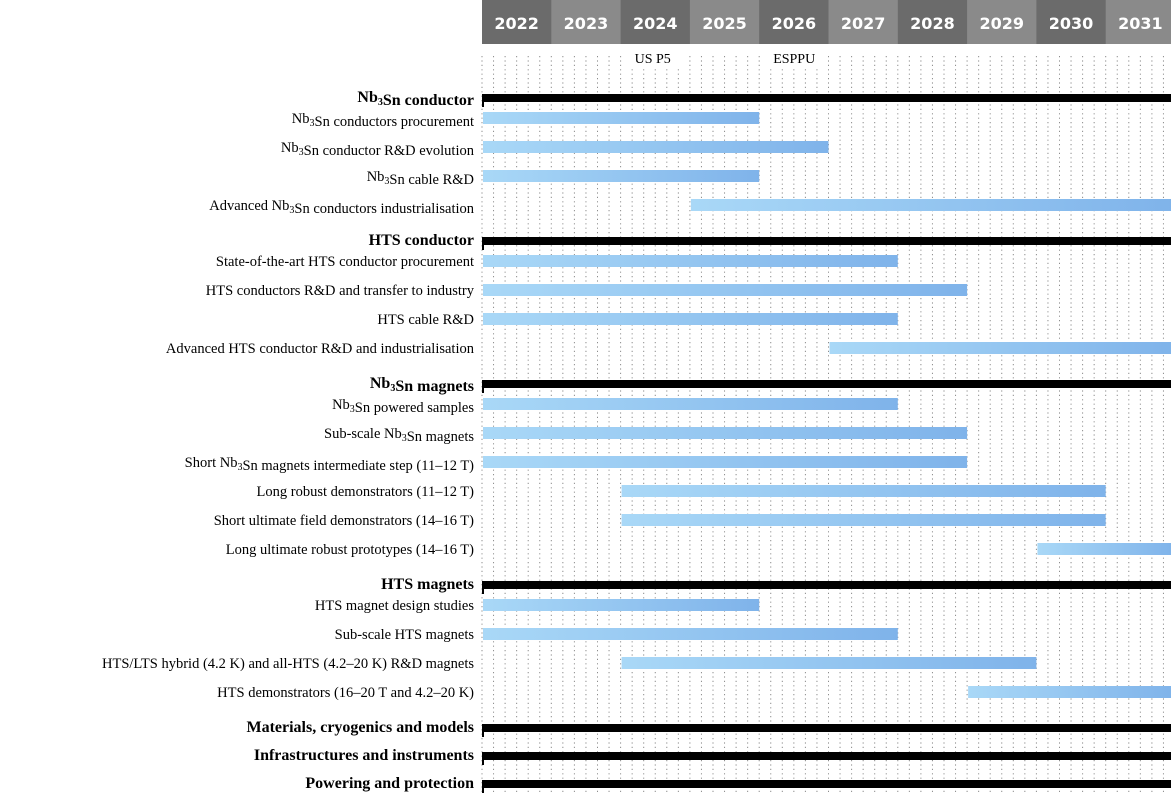 Image resolution: width=1171 pixels, height=798 pixels. I want to click on task-label-nb3sn-conductor-r-d-evolution: Nb3Sn conductor R&D evolution, so click(378, 149).